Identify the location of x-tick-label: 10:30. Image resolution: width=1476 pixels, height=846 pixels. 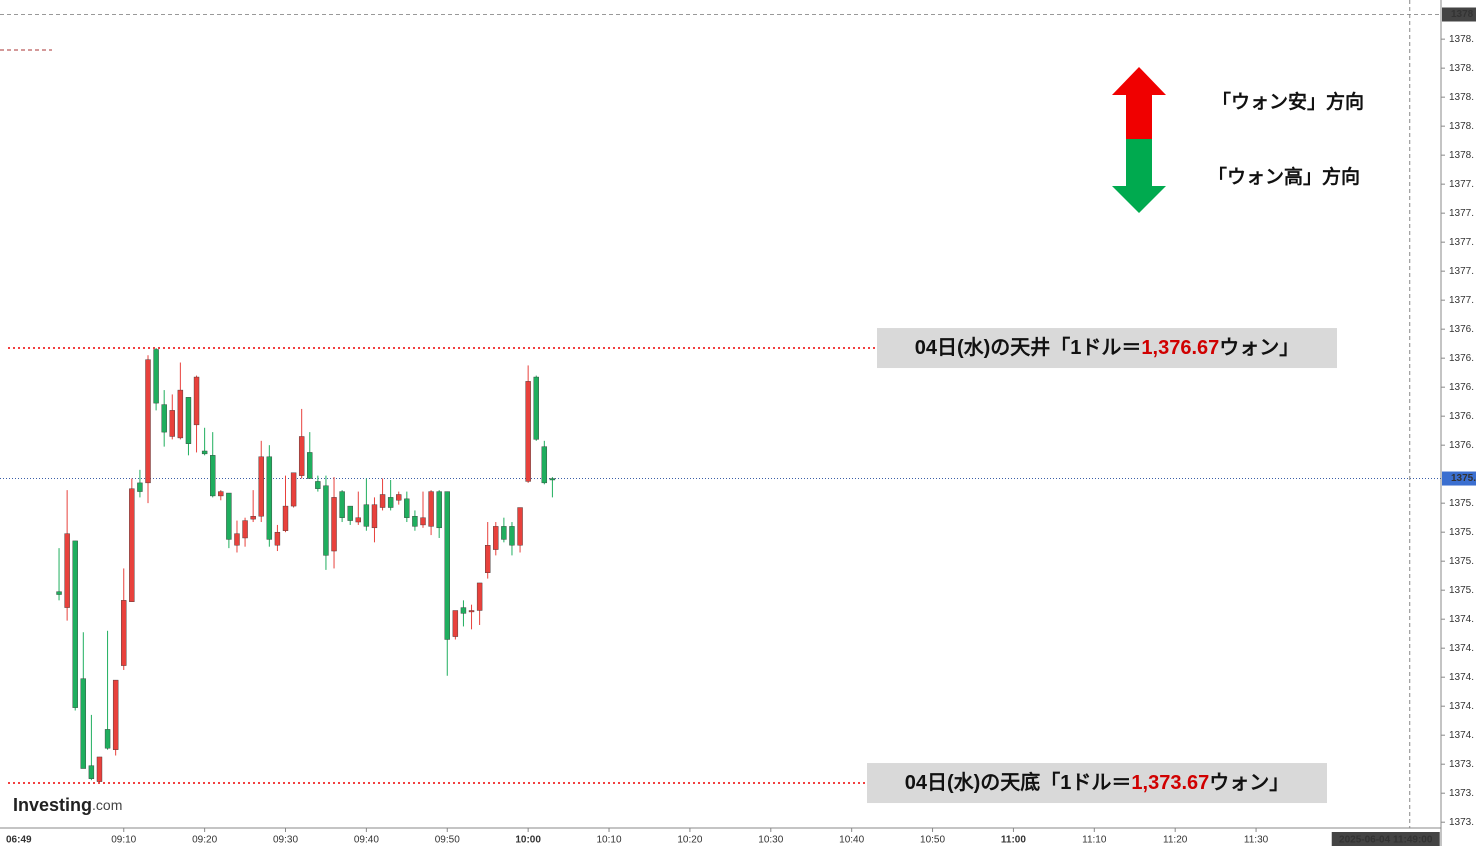
(770, 840).